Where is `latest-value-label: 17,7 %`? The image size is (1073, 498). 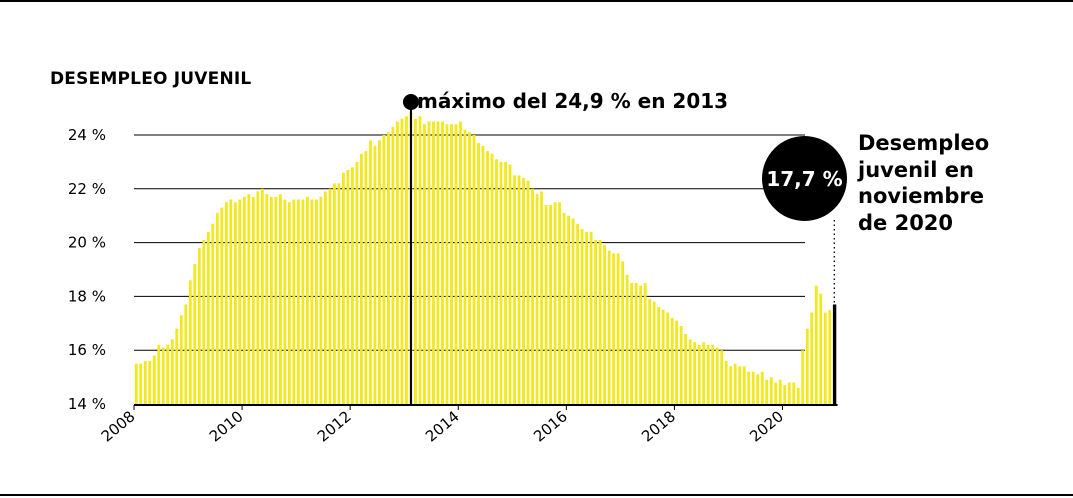
latest-value-label: 17,7 % is located at coordinates (804, 178).